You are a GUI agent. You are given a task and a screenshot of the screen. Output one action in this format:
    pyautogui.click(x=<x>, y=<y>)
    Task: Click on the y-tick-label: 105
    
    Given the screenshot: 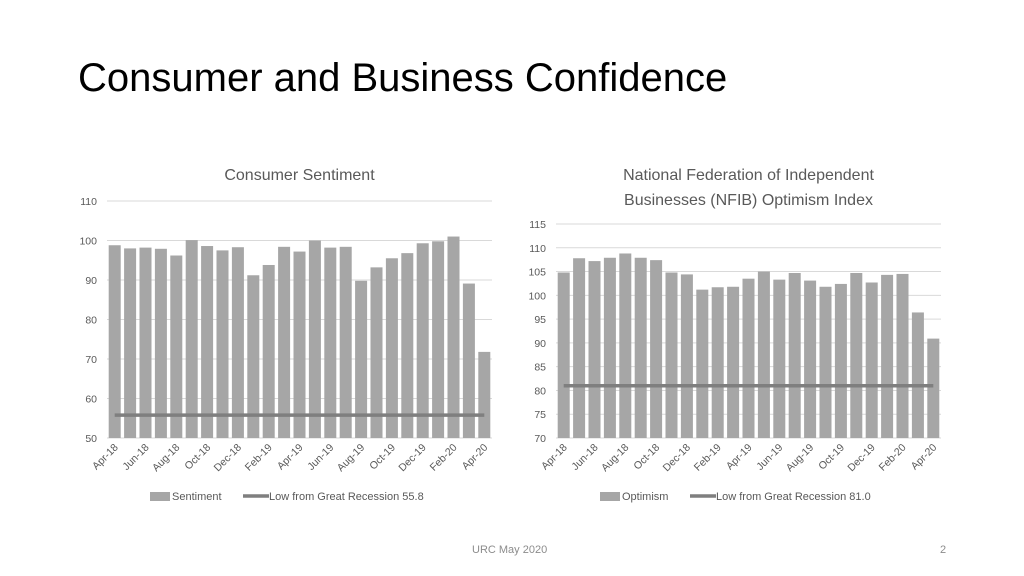 What is the action you would take?
    pyautogui.click(x=537, y=273)
    